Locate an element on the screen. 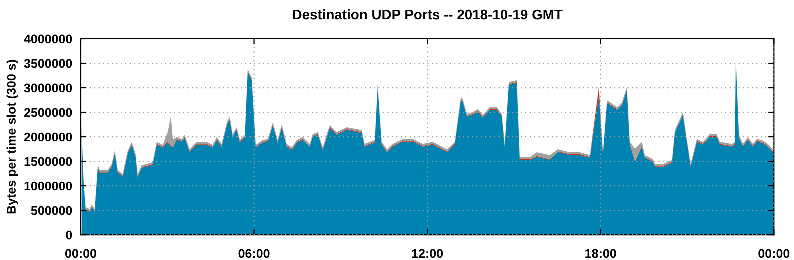 The width and height of the screenshot is (794, 260). x-tick-label: 06:00 is located at coordinates (254, 253).